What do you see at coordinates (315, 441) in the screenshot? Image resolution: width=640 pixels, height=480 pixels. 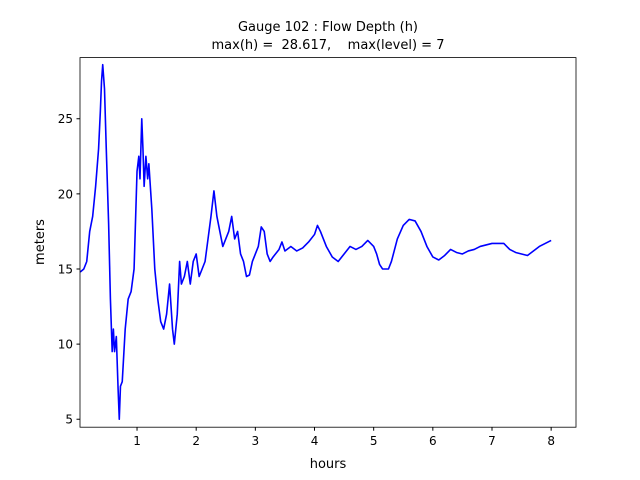 I see `x-tick-label: 4` at bounding box center [315, 441].